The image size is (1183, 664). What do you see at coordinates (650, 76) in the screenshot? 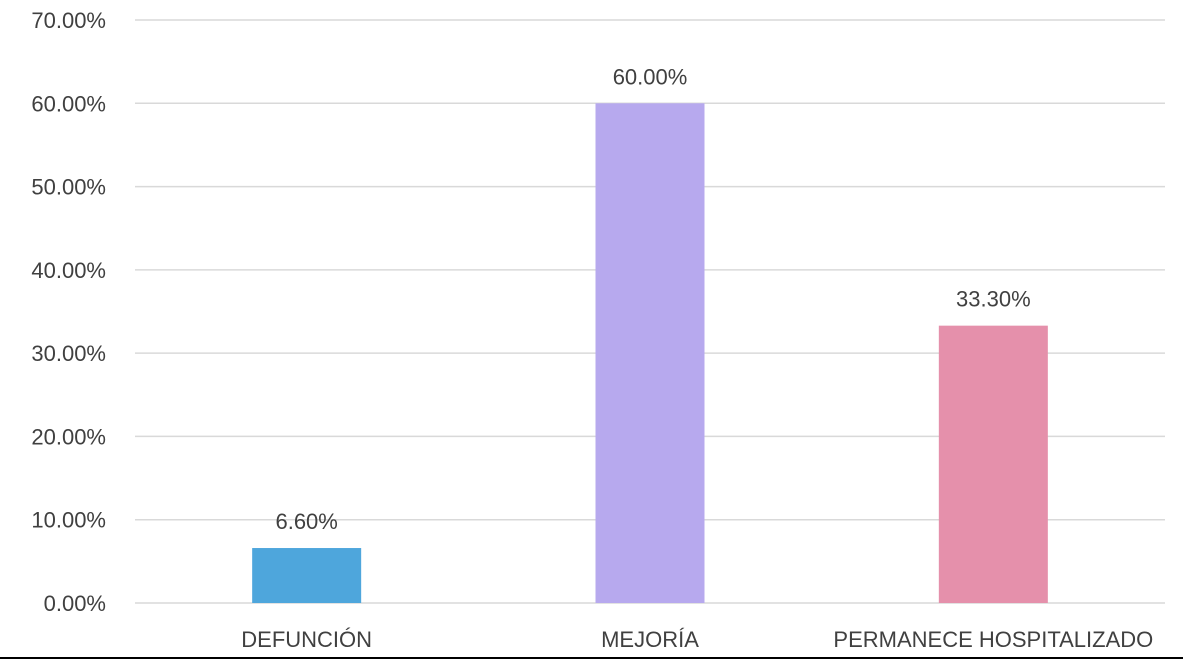
I see `data-label: 60.00%` at bounding box center [650, 76].